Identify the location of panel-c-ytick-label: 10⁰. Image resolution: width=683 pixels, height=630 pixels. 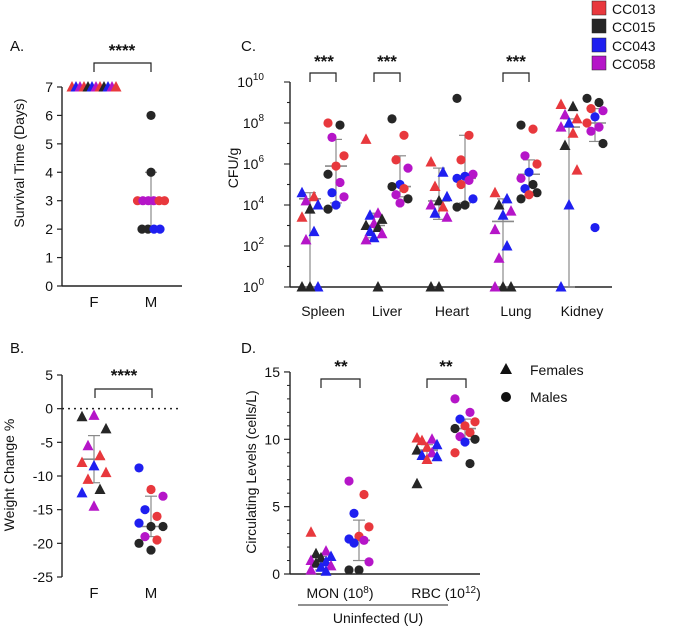
(254, 286).